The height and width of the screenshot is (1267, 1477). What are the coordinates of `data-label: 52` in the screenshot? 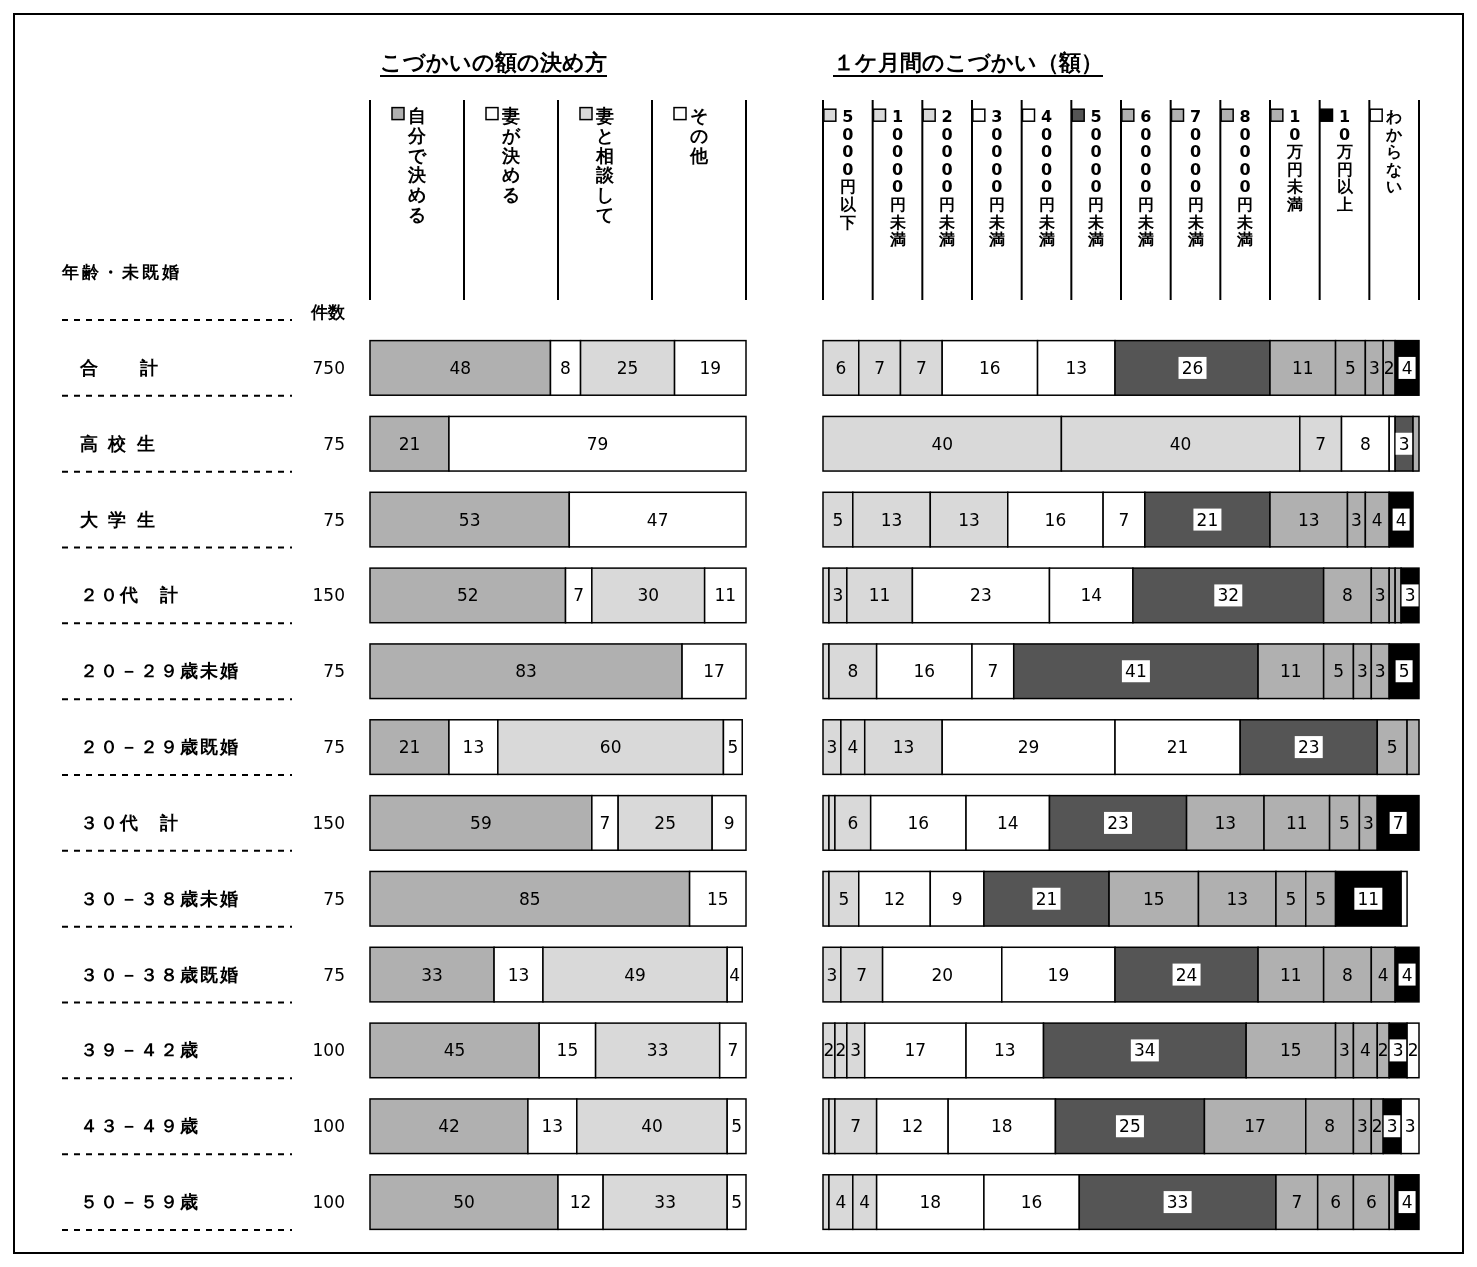 It's located at (467, 595).